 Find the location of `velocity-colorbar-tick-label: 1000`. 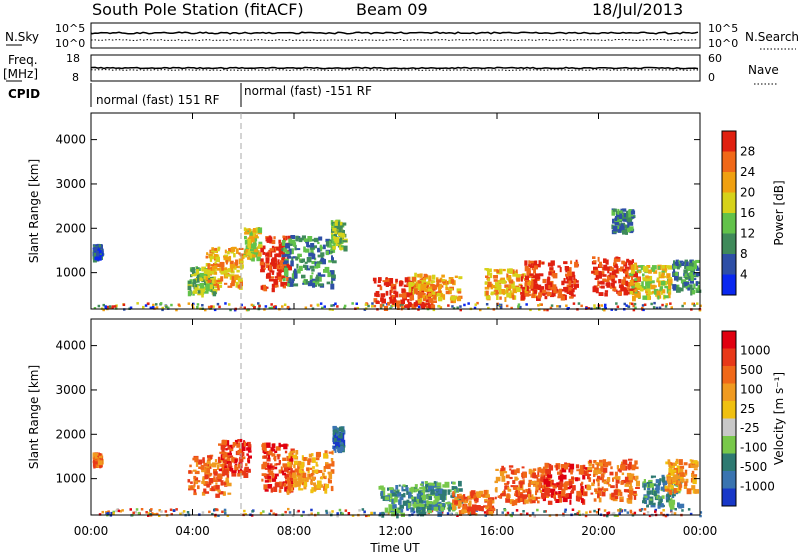

velocity-colorbar-tick-label: 1000 is located at coordinates (755, 350).